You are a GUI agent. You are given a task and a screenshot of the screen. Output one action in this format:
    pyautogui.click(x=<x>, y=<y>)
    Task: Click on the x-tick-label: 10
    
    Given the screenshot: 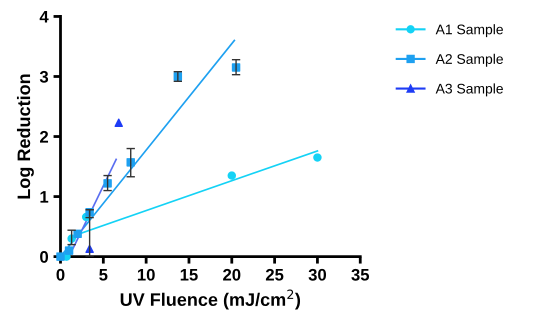 What is the action you would take?
    pyautogui.click(x=146, y=274)
    